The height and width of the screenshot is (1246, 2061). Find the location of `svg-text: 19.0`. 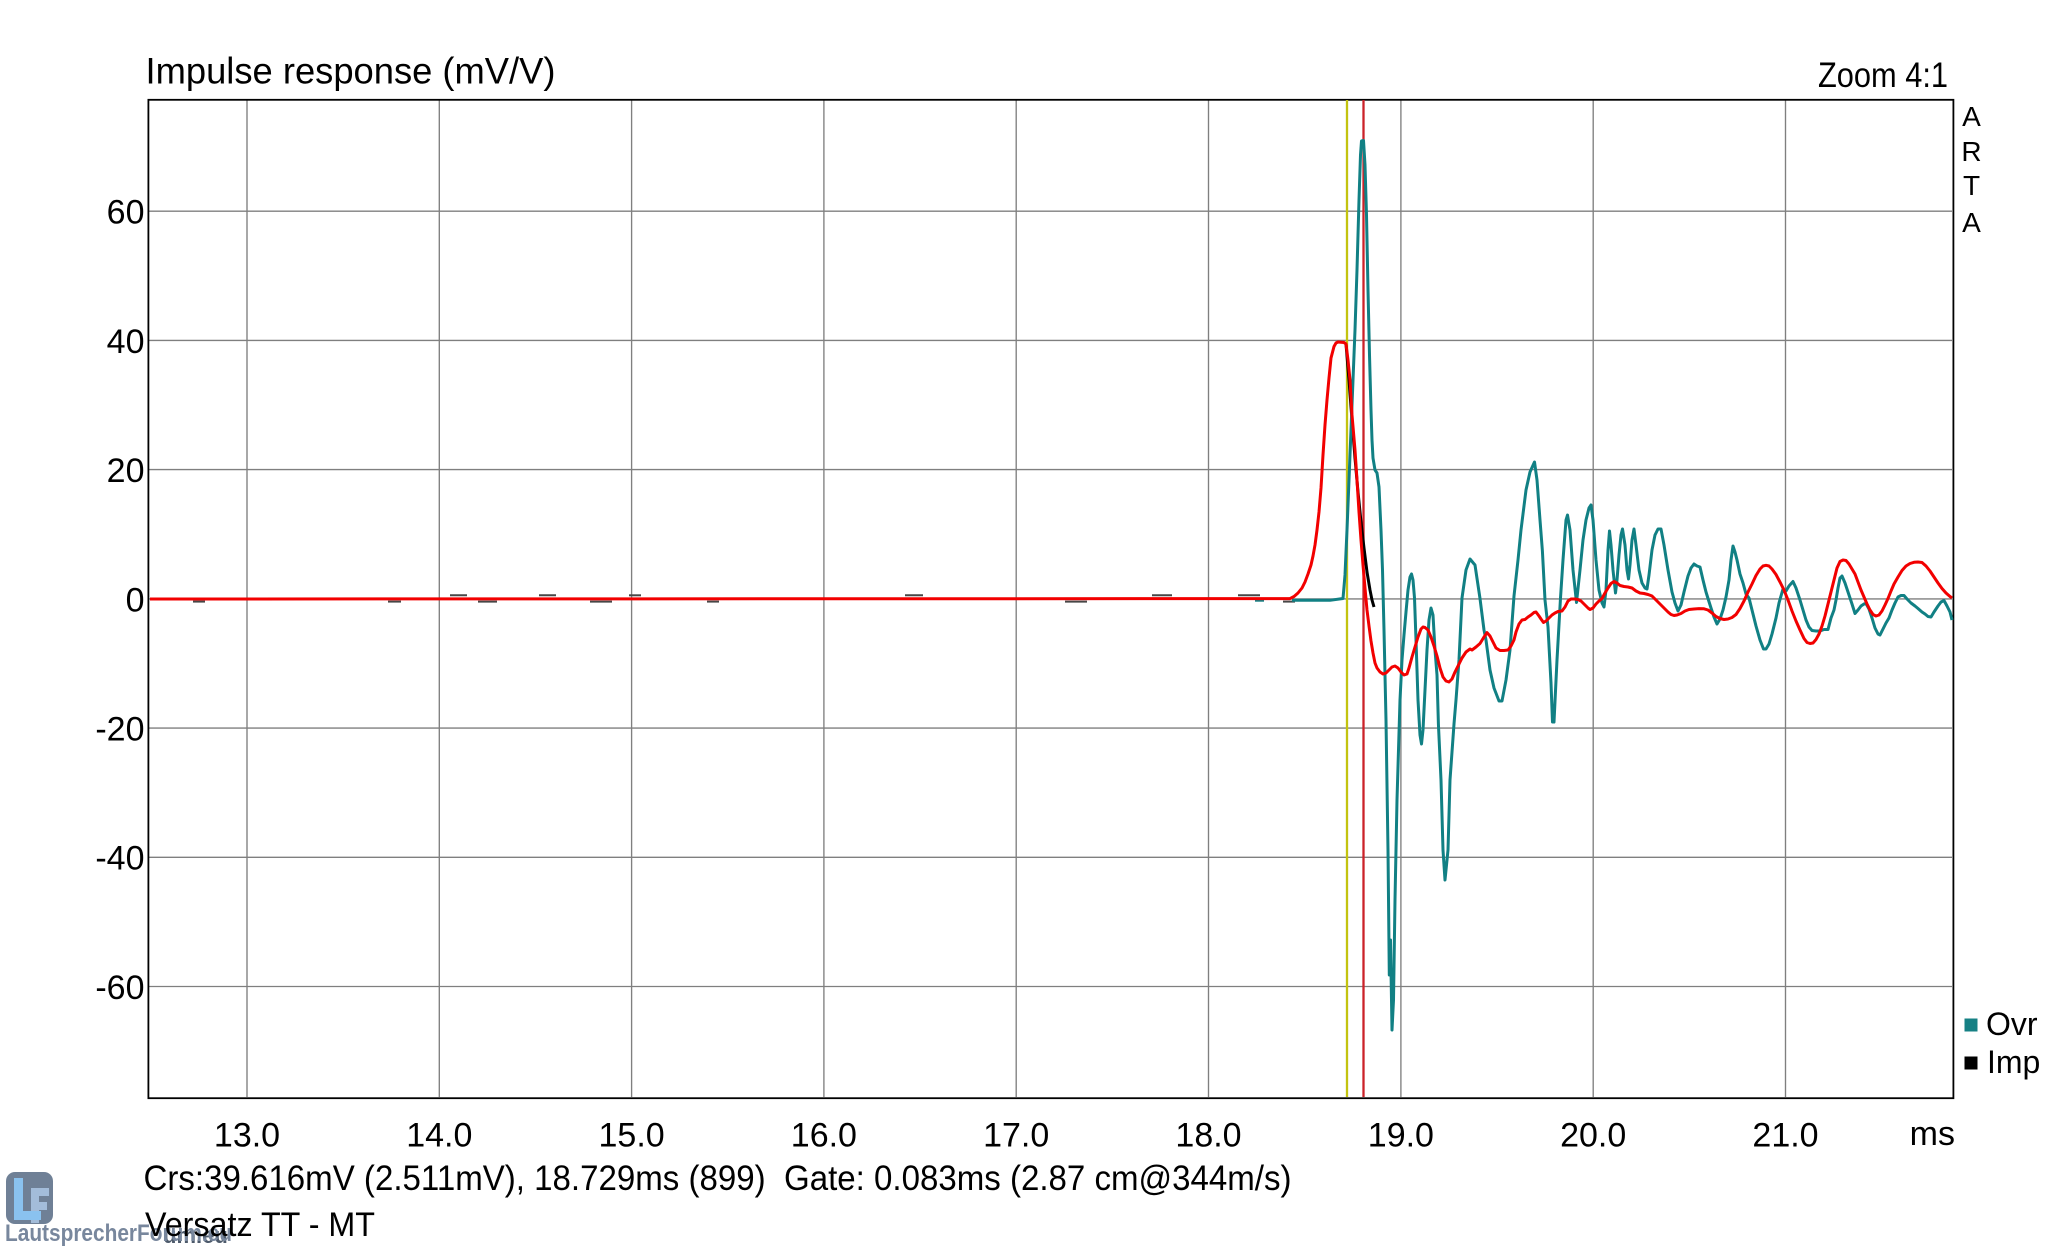

svg-text: 19.0 is located at coordinates (1401, 1136).